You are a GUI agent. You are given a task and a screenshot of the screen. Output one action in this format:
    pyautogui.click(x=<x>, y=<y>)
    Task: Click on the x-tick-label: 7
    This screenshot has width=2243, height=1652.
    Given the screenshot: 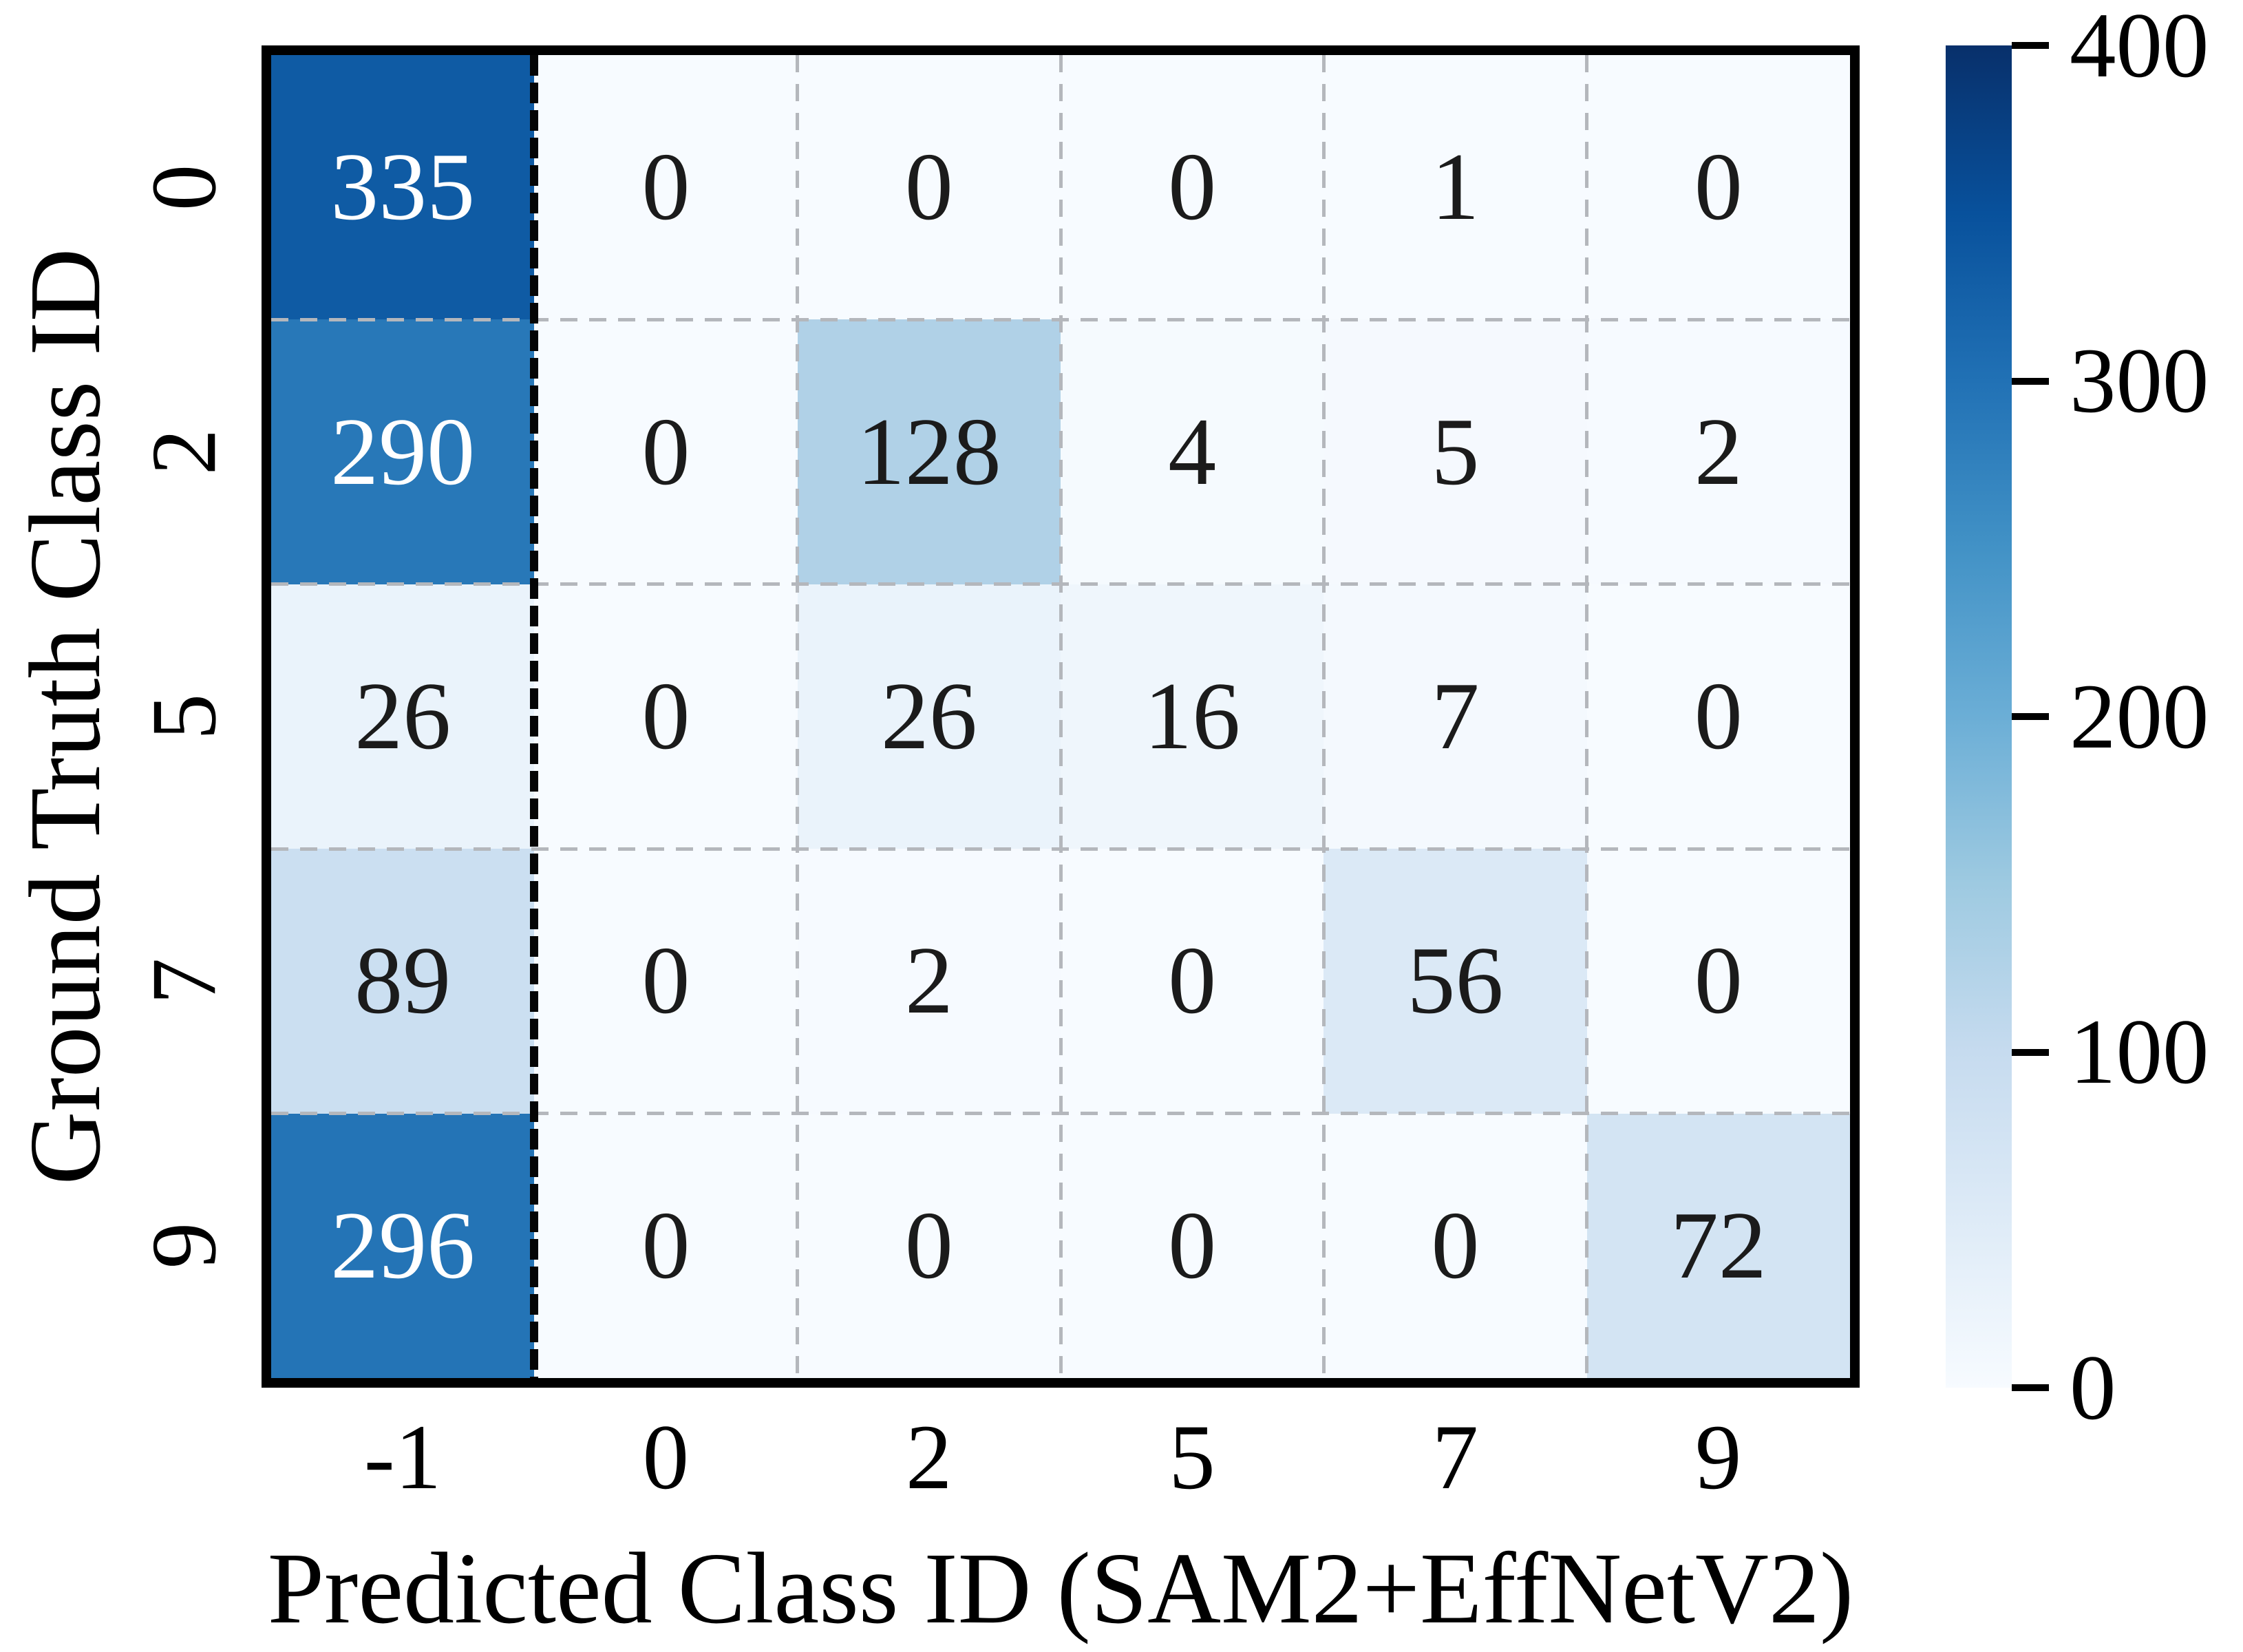 What is the action you would take?
    pyautogui.click(x=1455, y=1457)
    